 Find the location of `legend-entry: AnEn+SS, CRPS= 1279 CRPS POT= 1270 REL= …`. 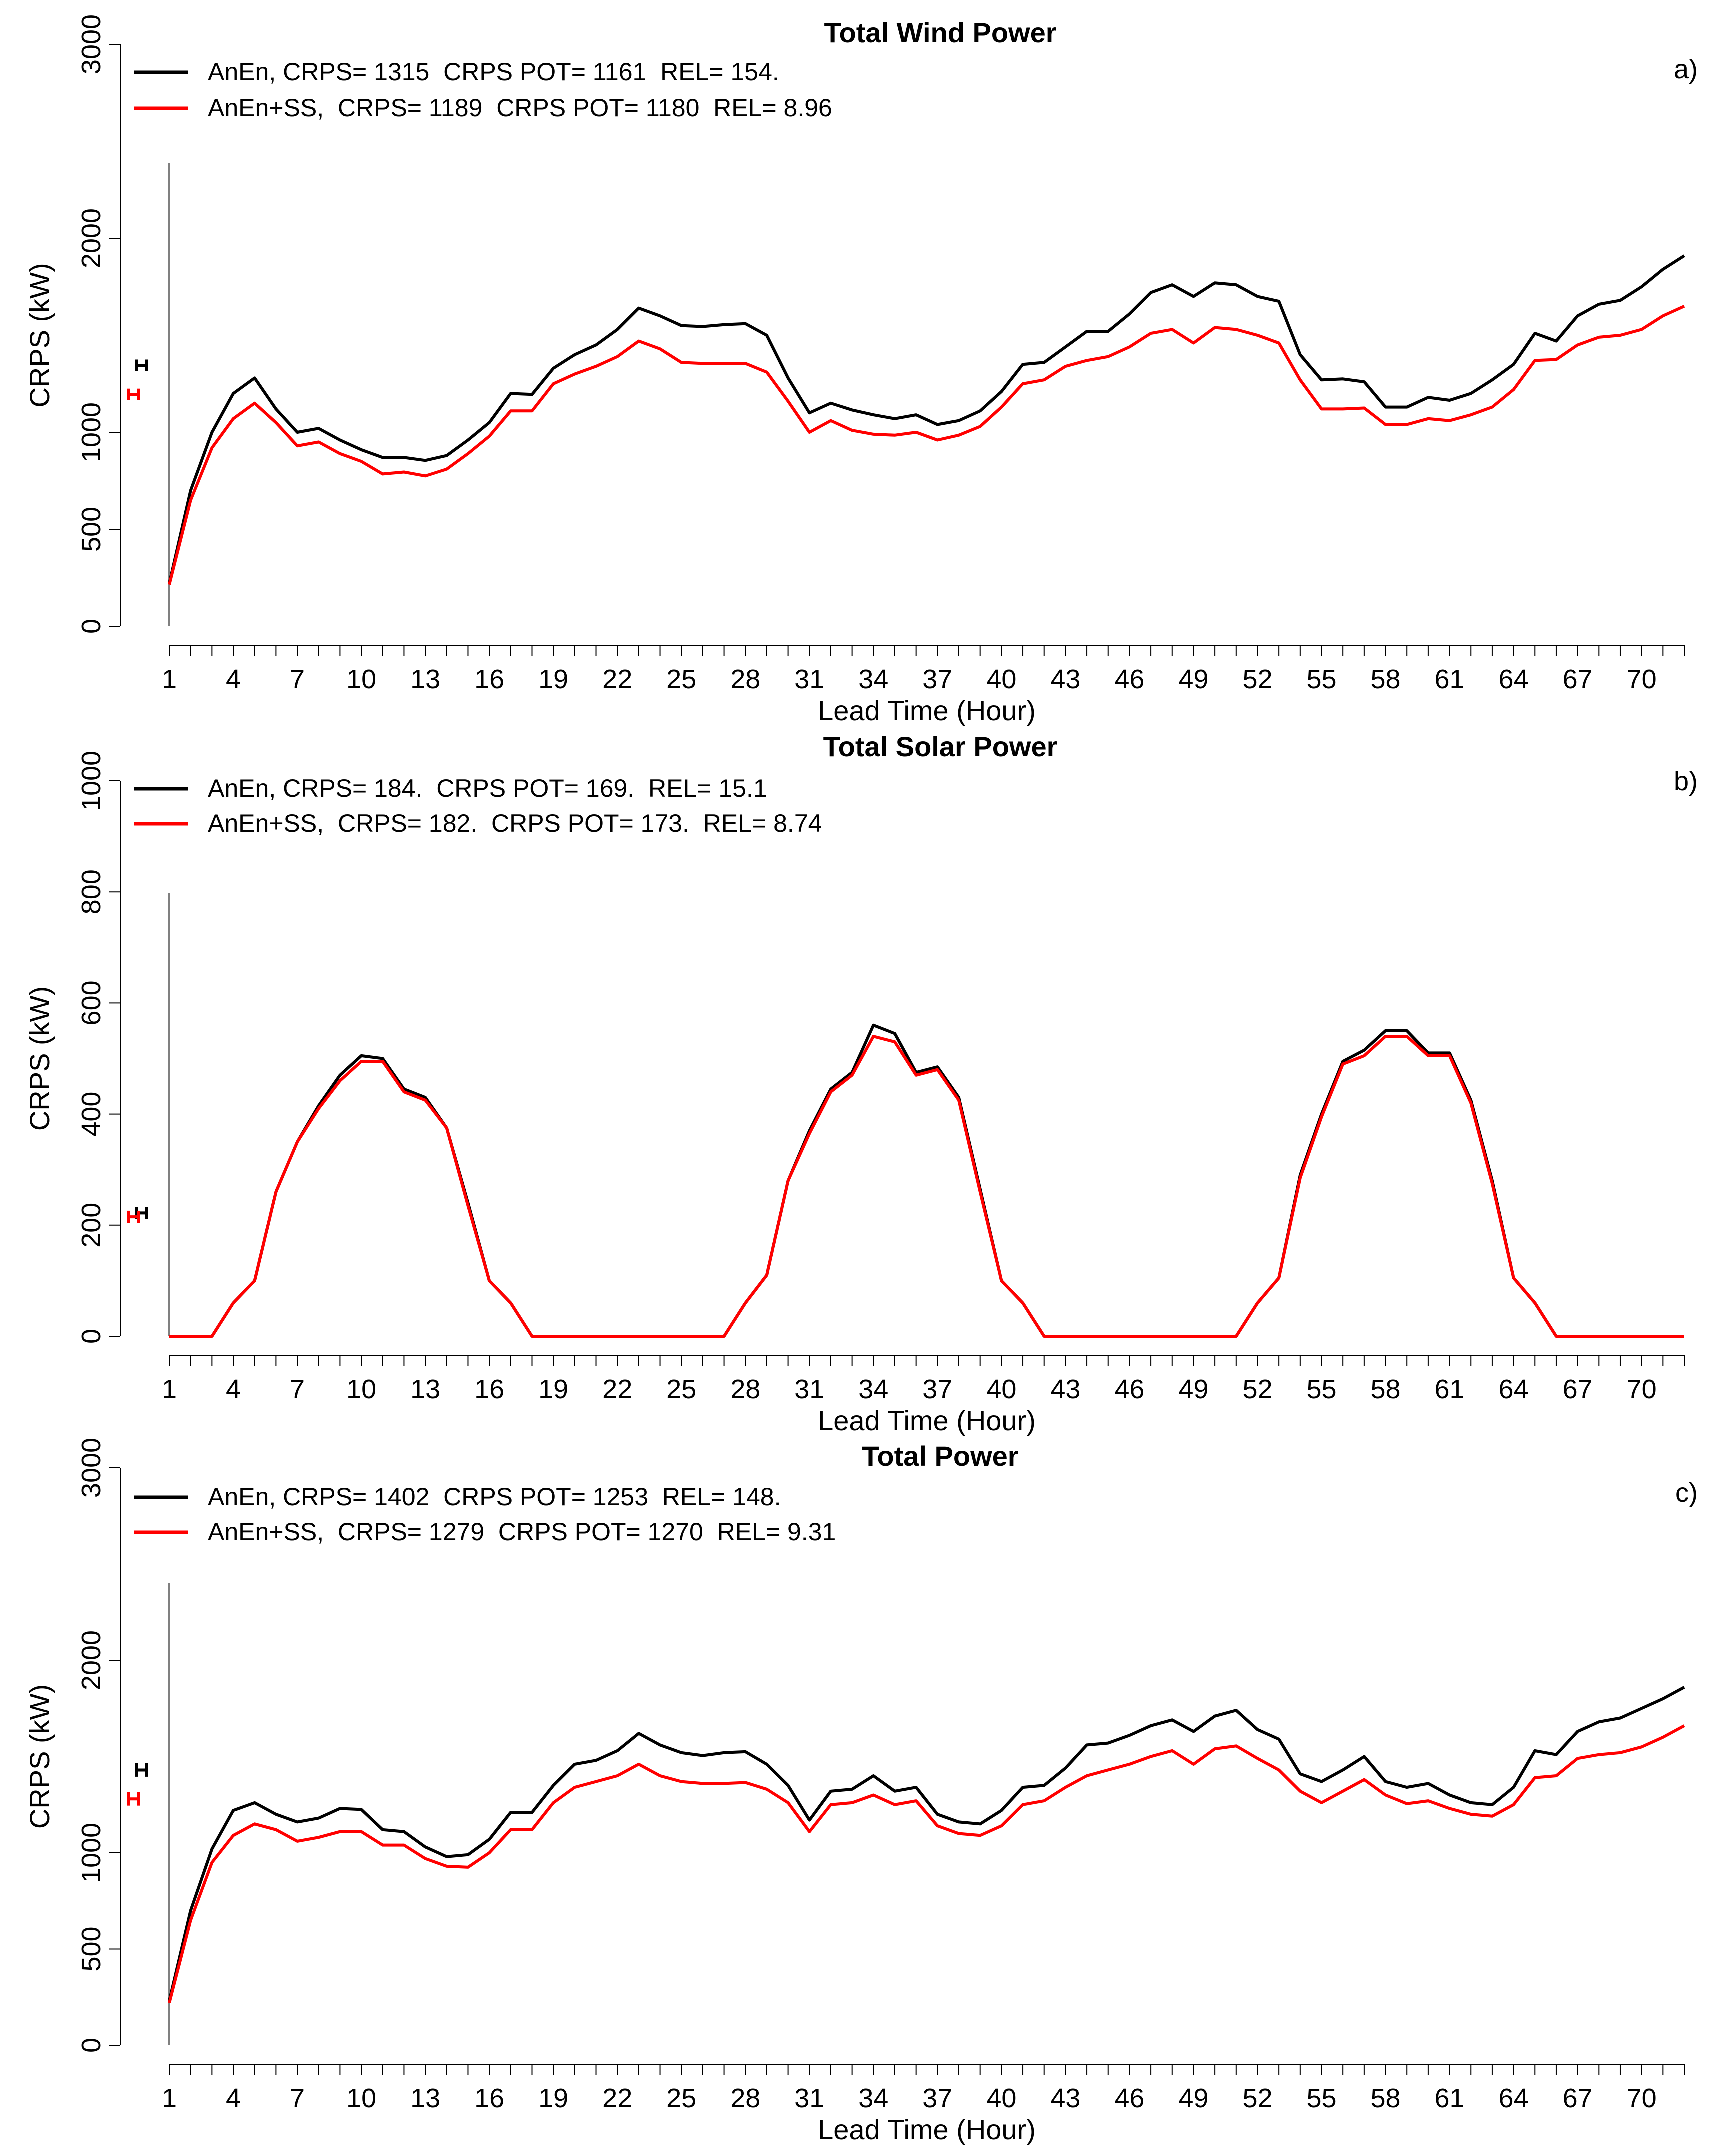

legend-entry: AnEn+SS, CRPS= 1279 CRPS POT= 1270 REL= … is located at coordinates (522, 1532).